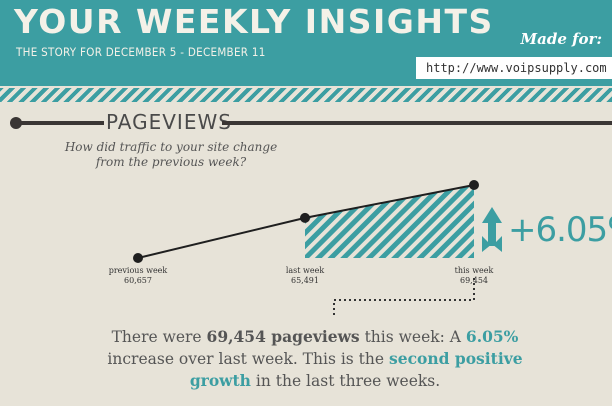 This screenshot has width=612, height=406. What do you see at coordinates (561, 39) in the screenshot?
I see `made-for-label: Made for:` at bounding box center [561, 39].